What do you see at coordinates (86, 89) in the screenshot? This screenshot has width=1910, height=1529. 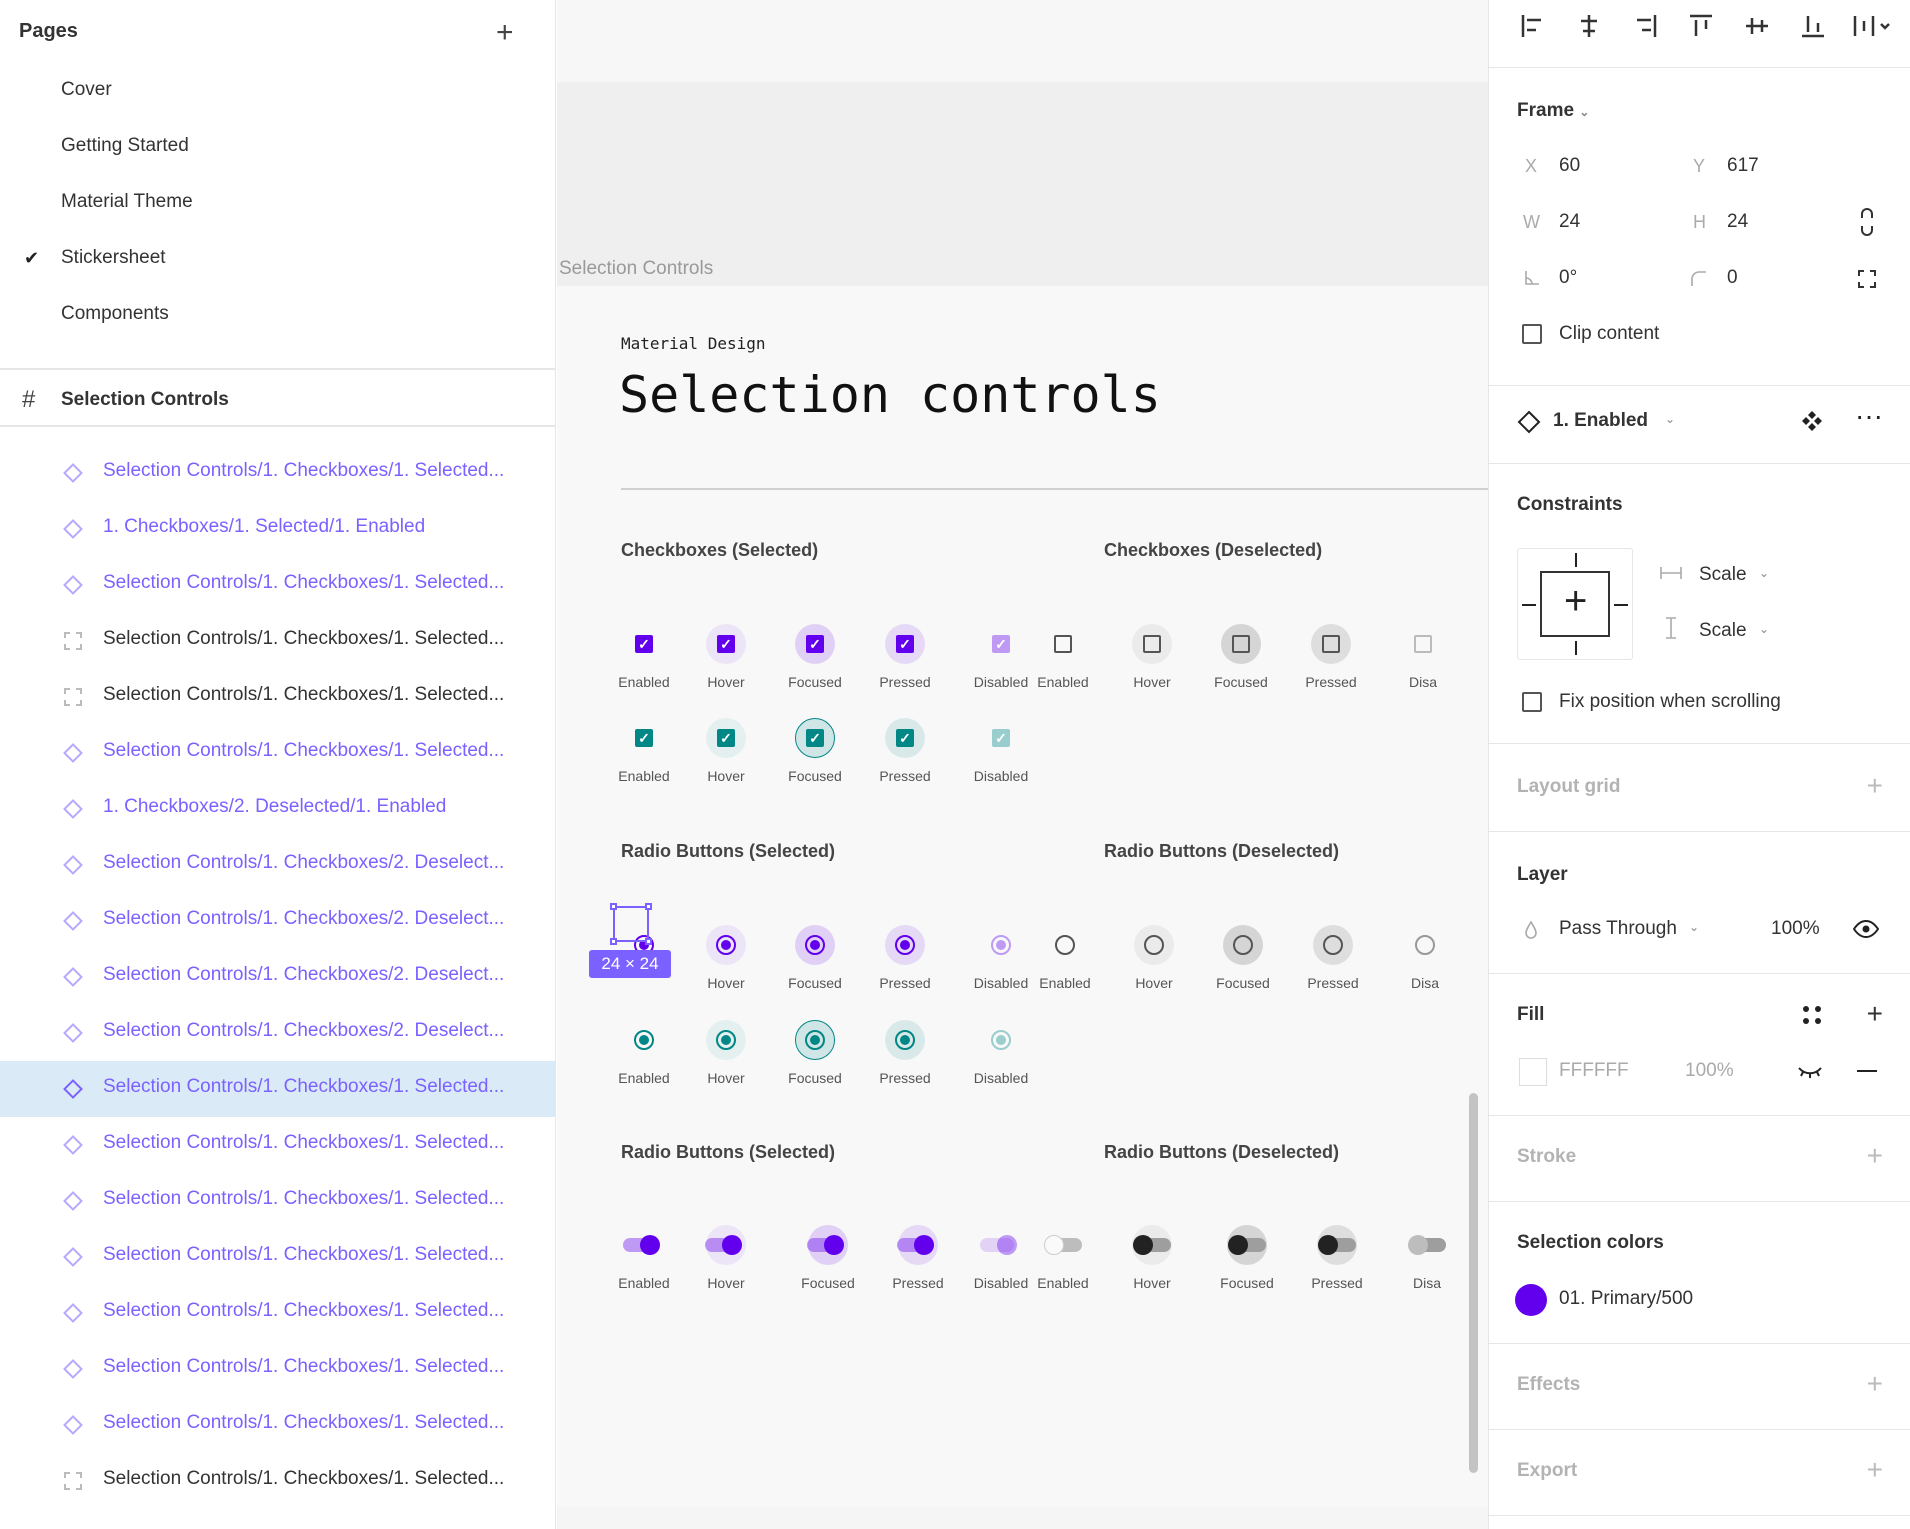 I see `page-item: Cover` at bounding box center [86, 89].